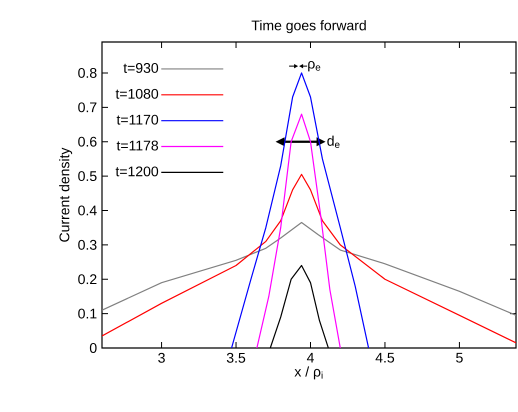 The image size is (518, 412). I want to click on legend-label: t=930, so click(140, 68).